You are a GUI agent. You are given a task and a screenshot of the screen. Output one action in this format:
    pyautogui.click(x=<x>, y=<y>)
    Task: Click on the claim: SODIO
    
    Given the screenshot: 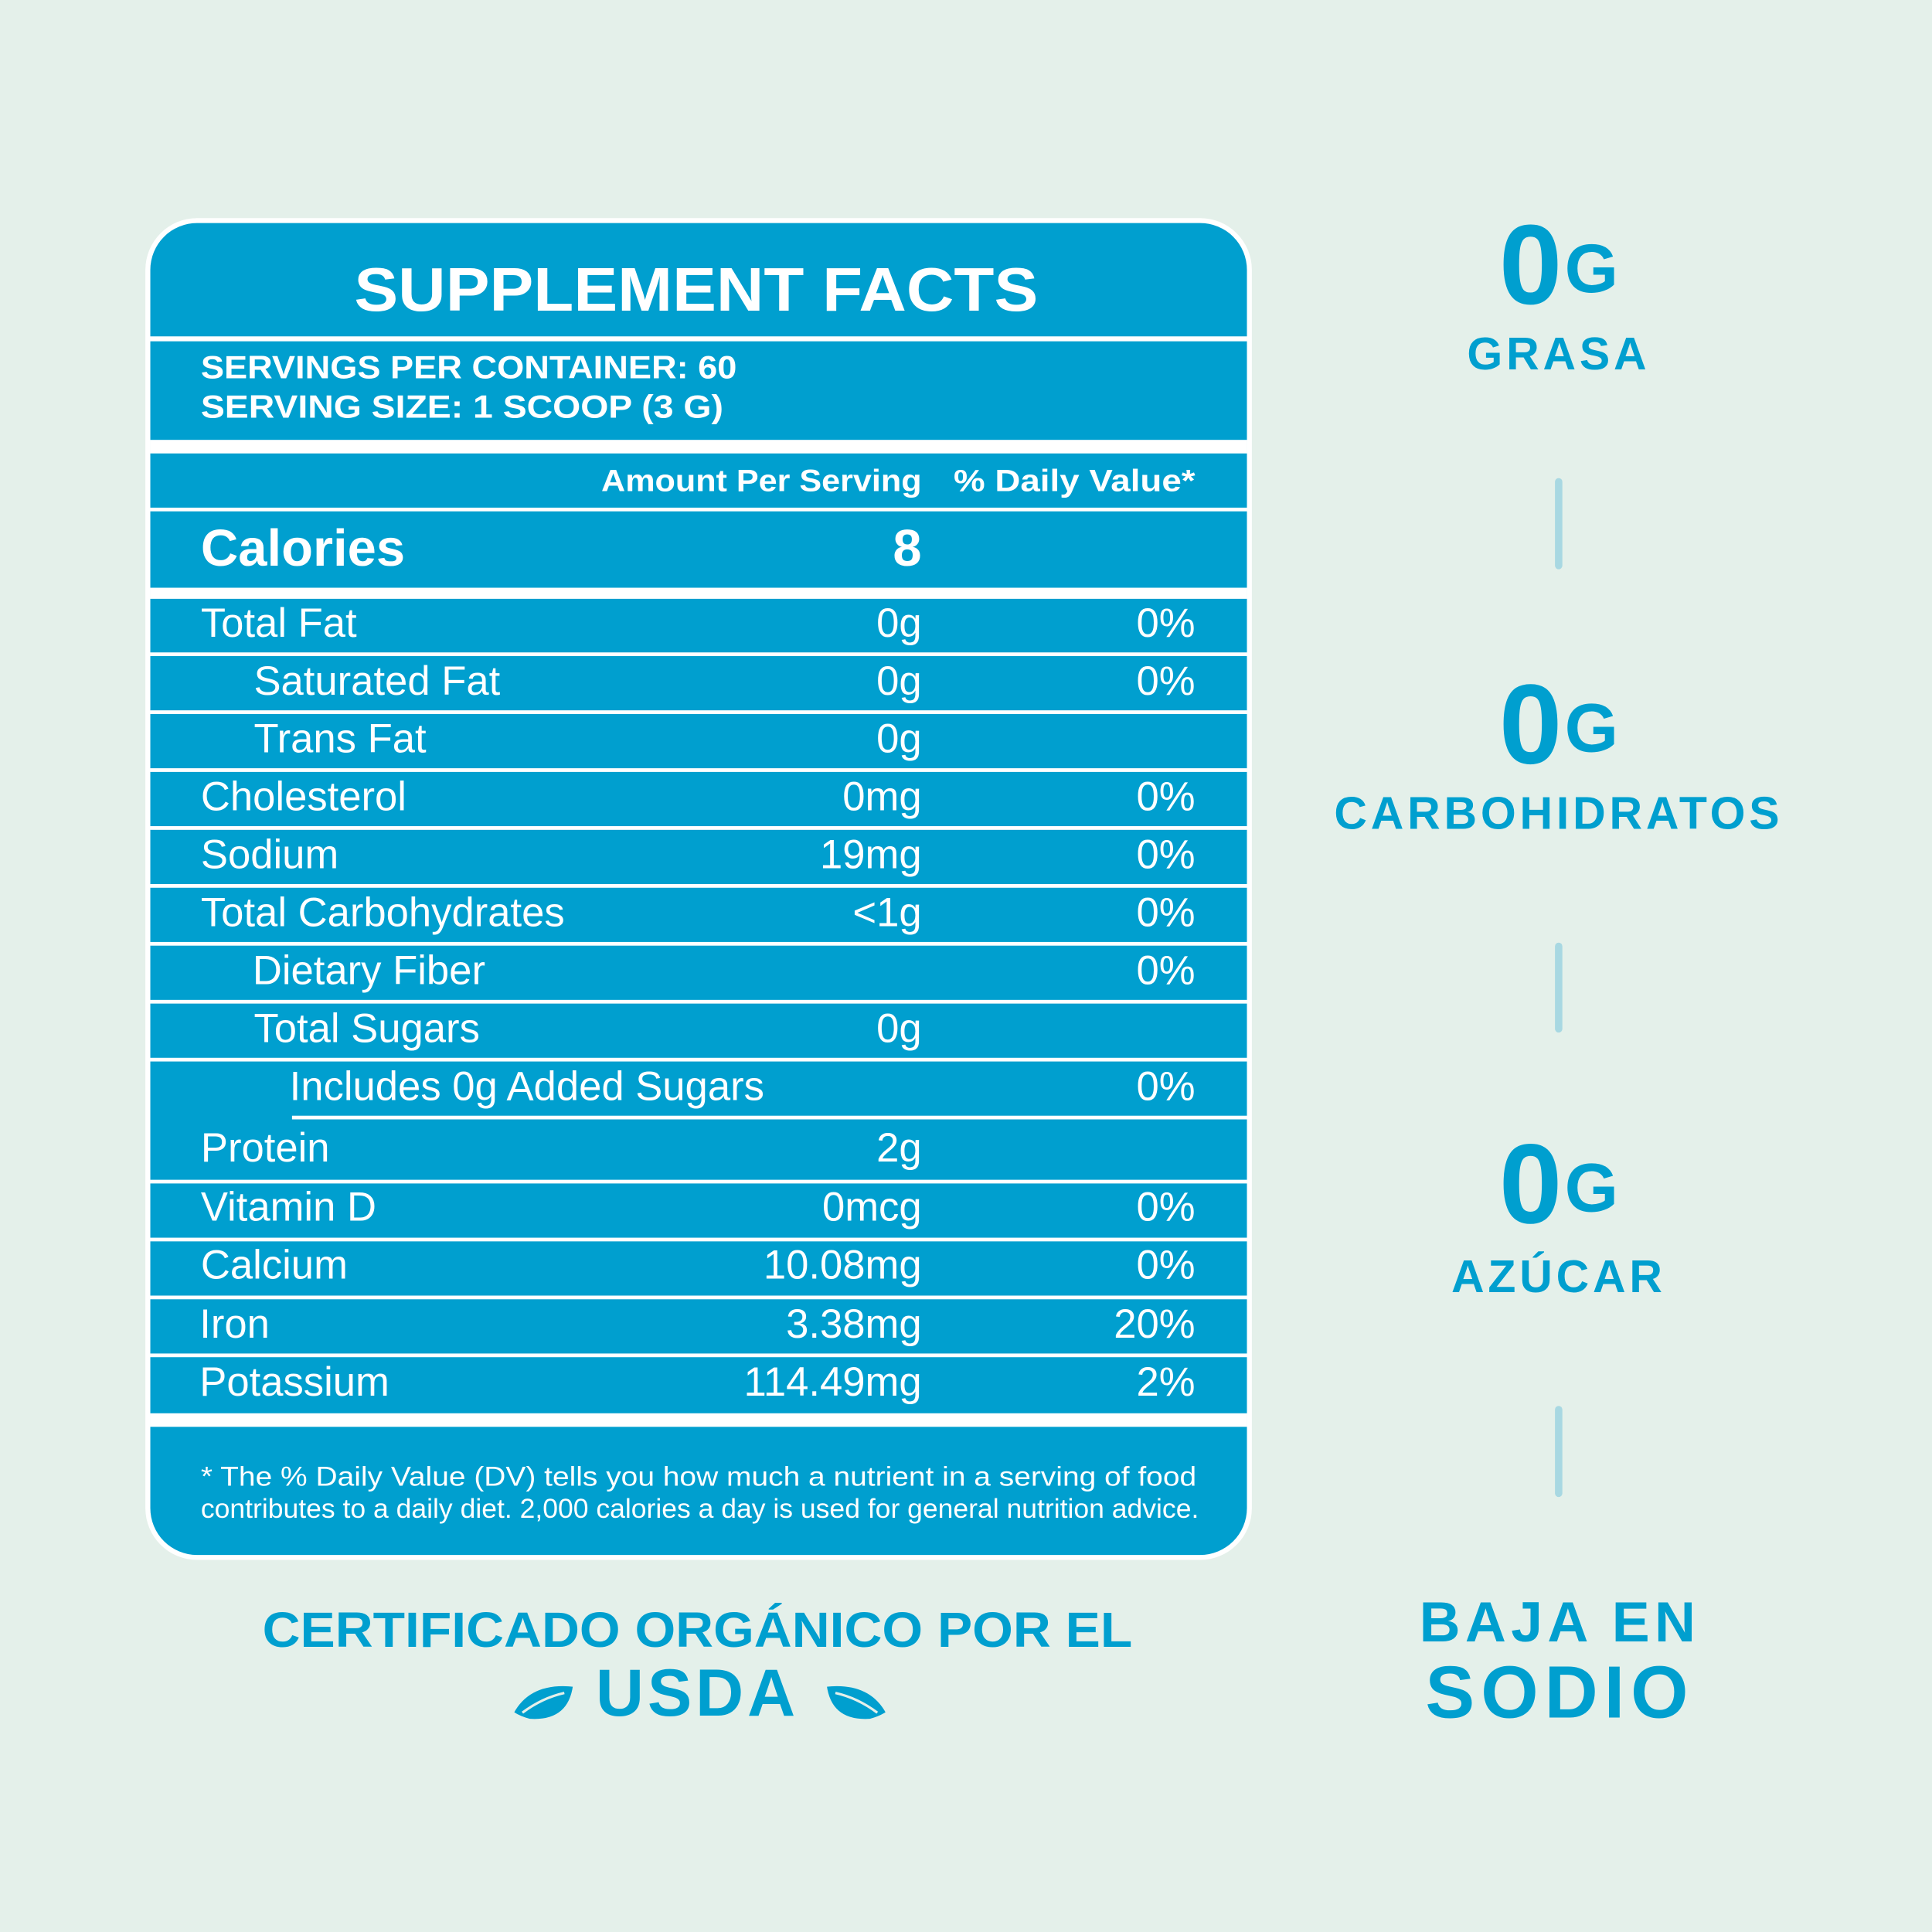 What is the action you would take?
    pyautogui.click(x=1560, y=1692)
    